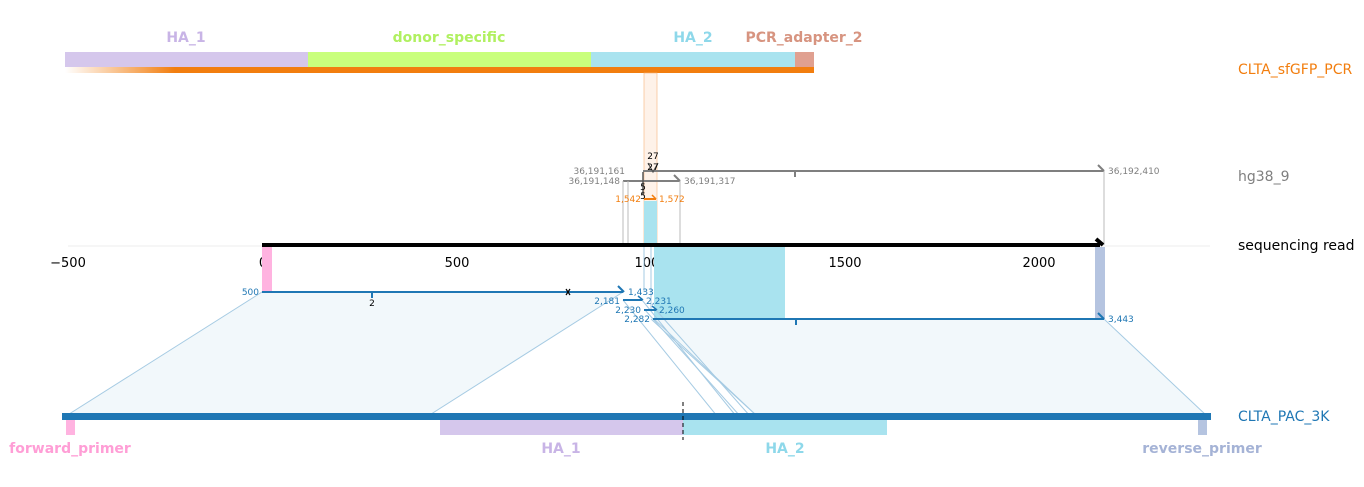 This screenshot has height=487, width=1364. I want to click on top-reference-bar, so click(494, 70).